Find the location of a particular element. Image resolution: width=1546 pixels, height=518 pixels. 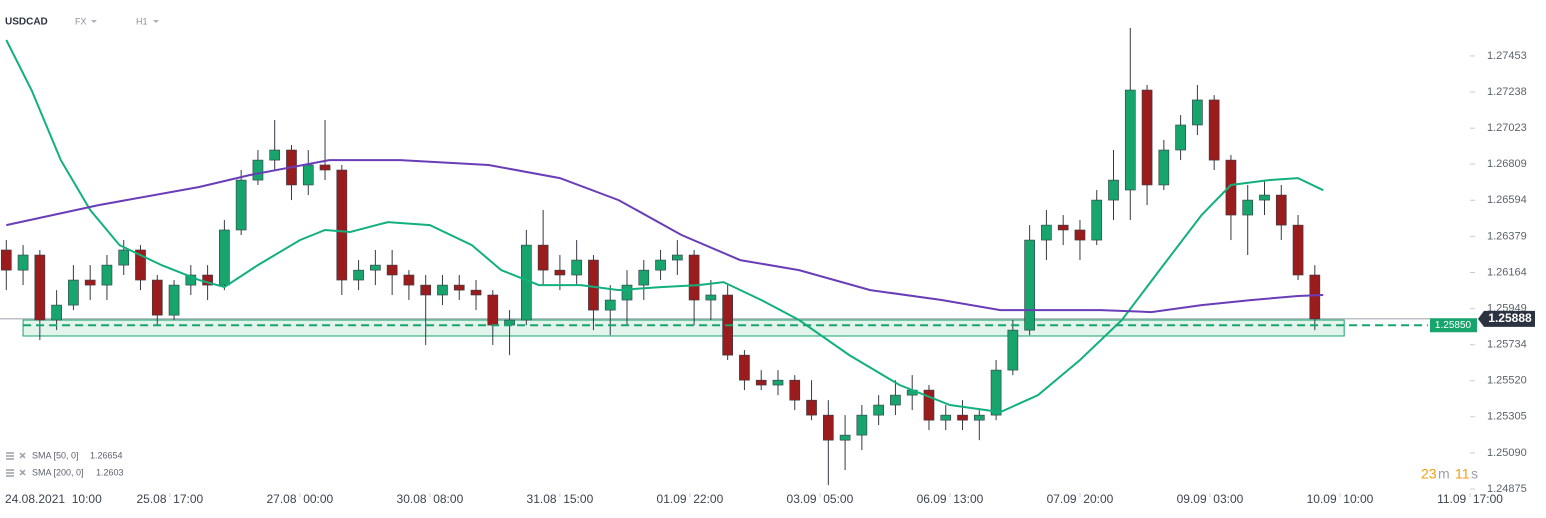

y-tick-label: 1.25734 is located at coordinates (1507, 345).